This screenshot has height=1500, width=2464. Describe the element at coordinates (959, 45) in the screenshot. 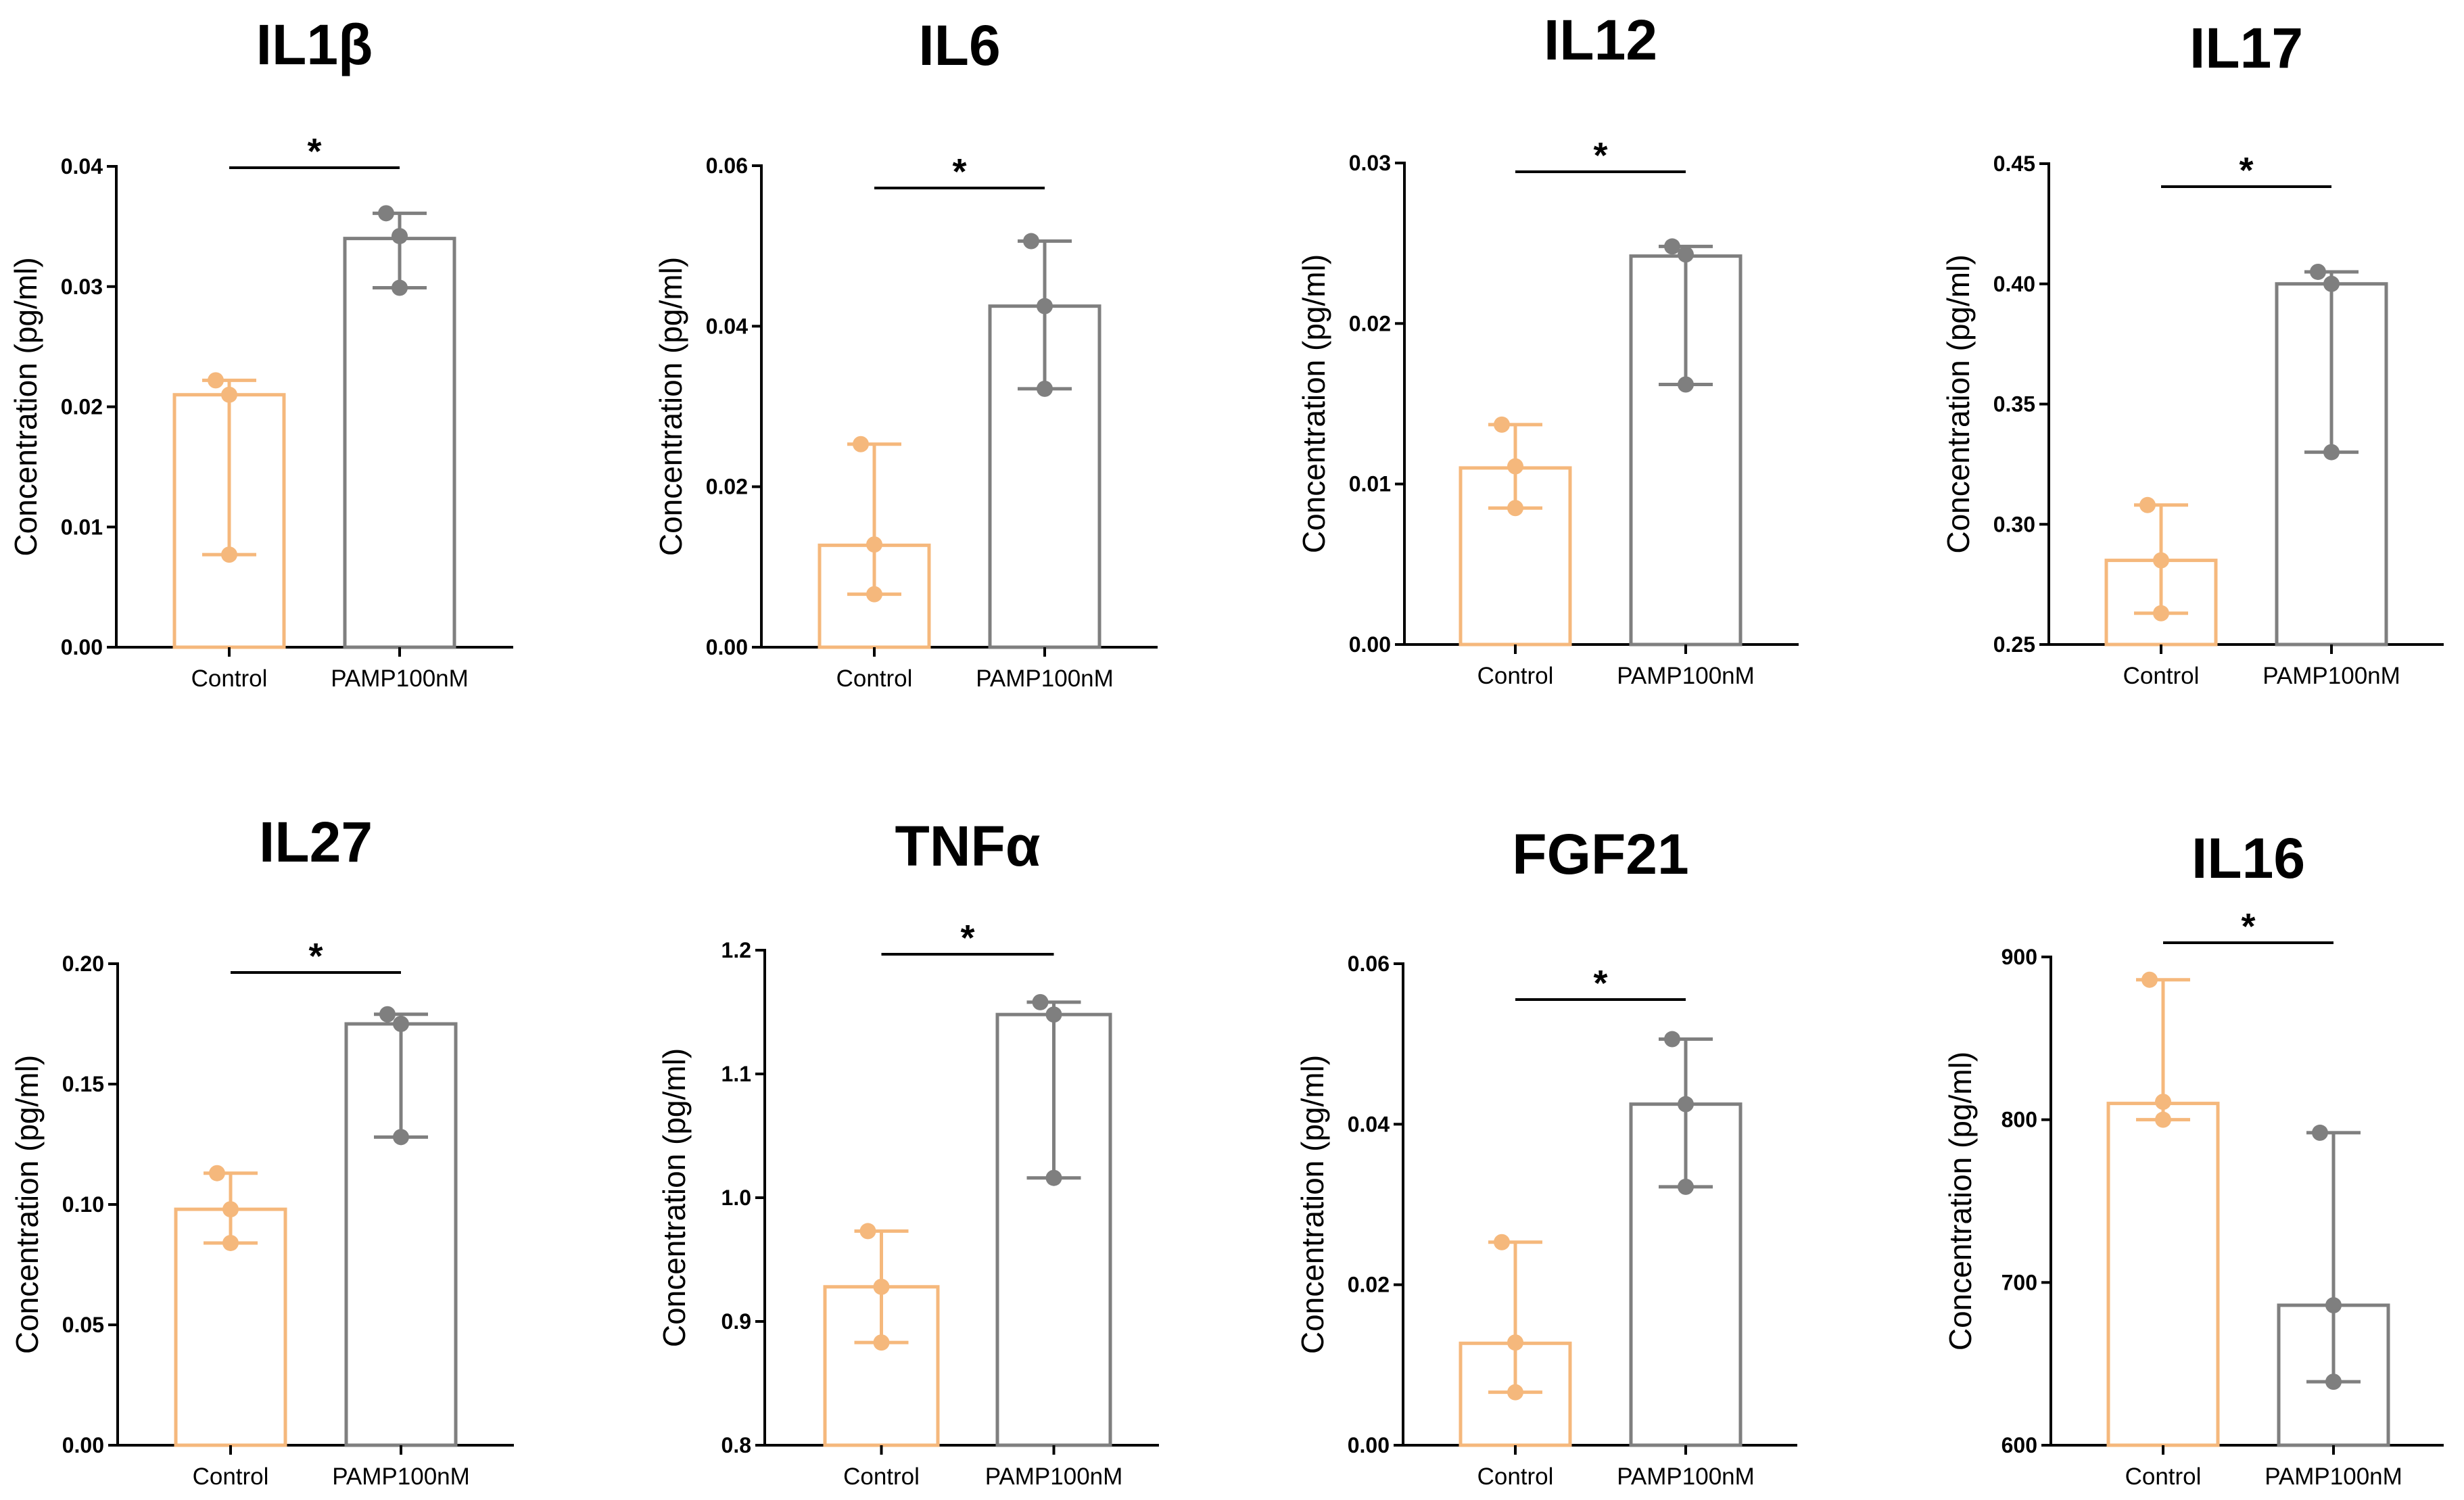

I see `chart-title: IL6` at that location.